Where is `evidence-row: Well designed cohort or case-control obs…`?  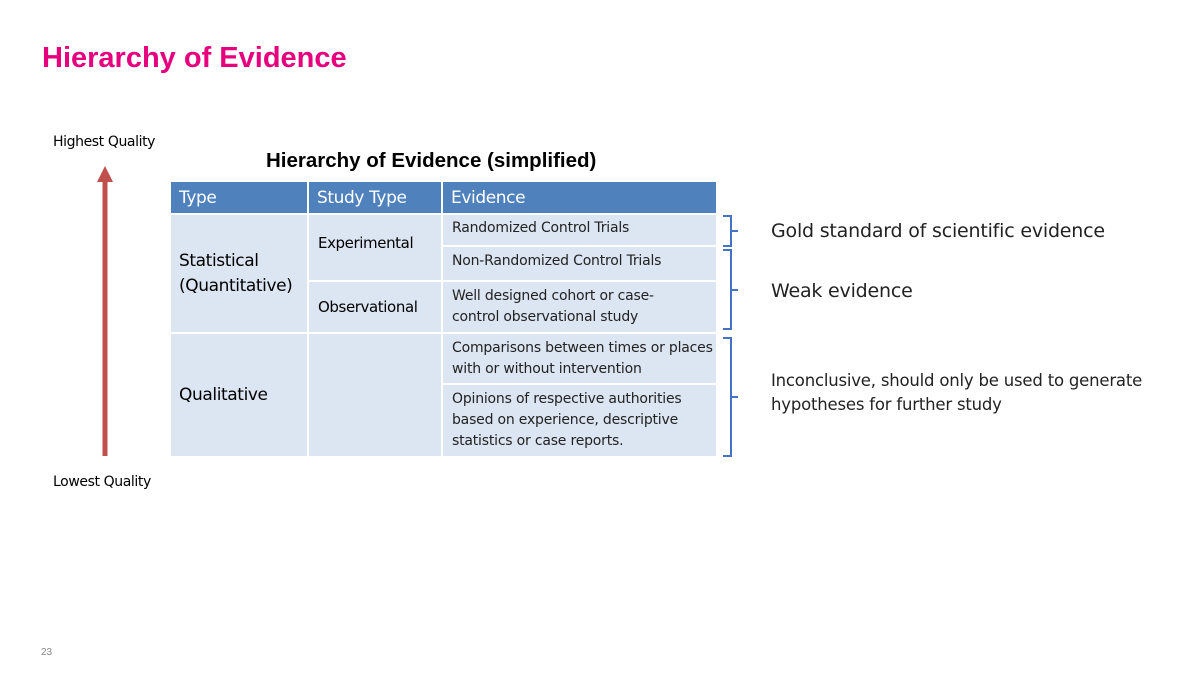 evidence-row: Well designed cohort or case-control obs… is located at coordinates (579, 307).